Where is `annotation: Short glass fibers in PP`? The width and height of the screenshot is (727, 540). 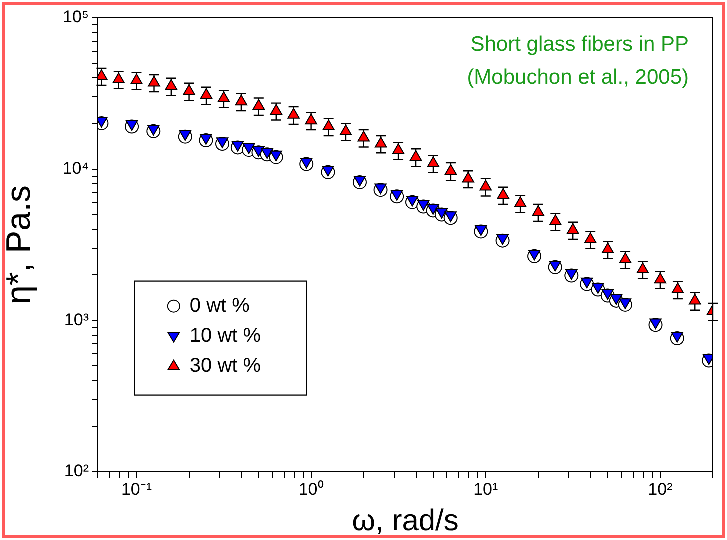 annotation: Short glass fibers in PP is located at coordinates (579, 44).